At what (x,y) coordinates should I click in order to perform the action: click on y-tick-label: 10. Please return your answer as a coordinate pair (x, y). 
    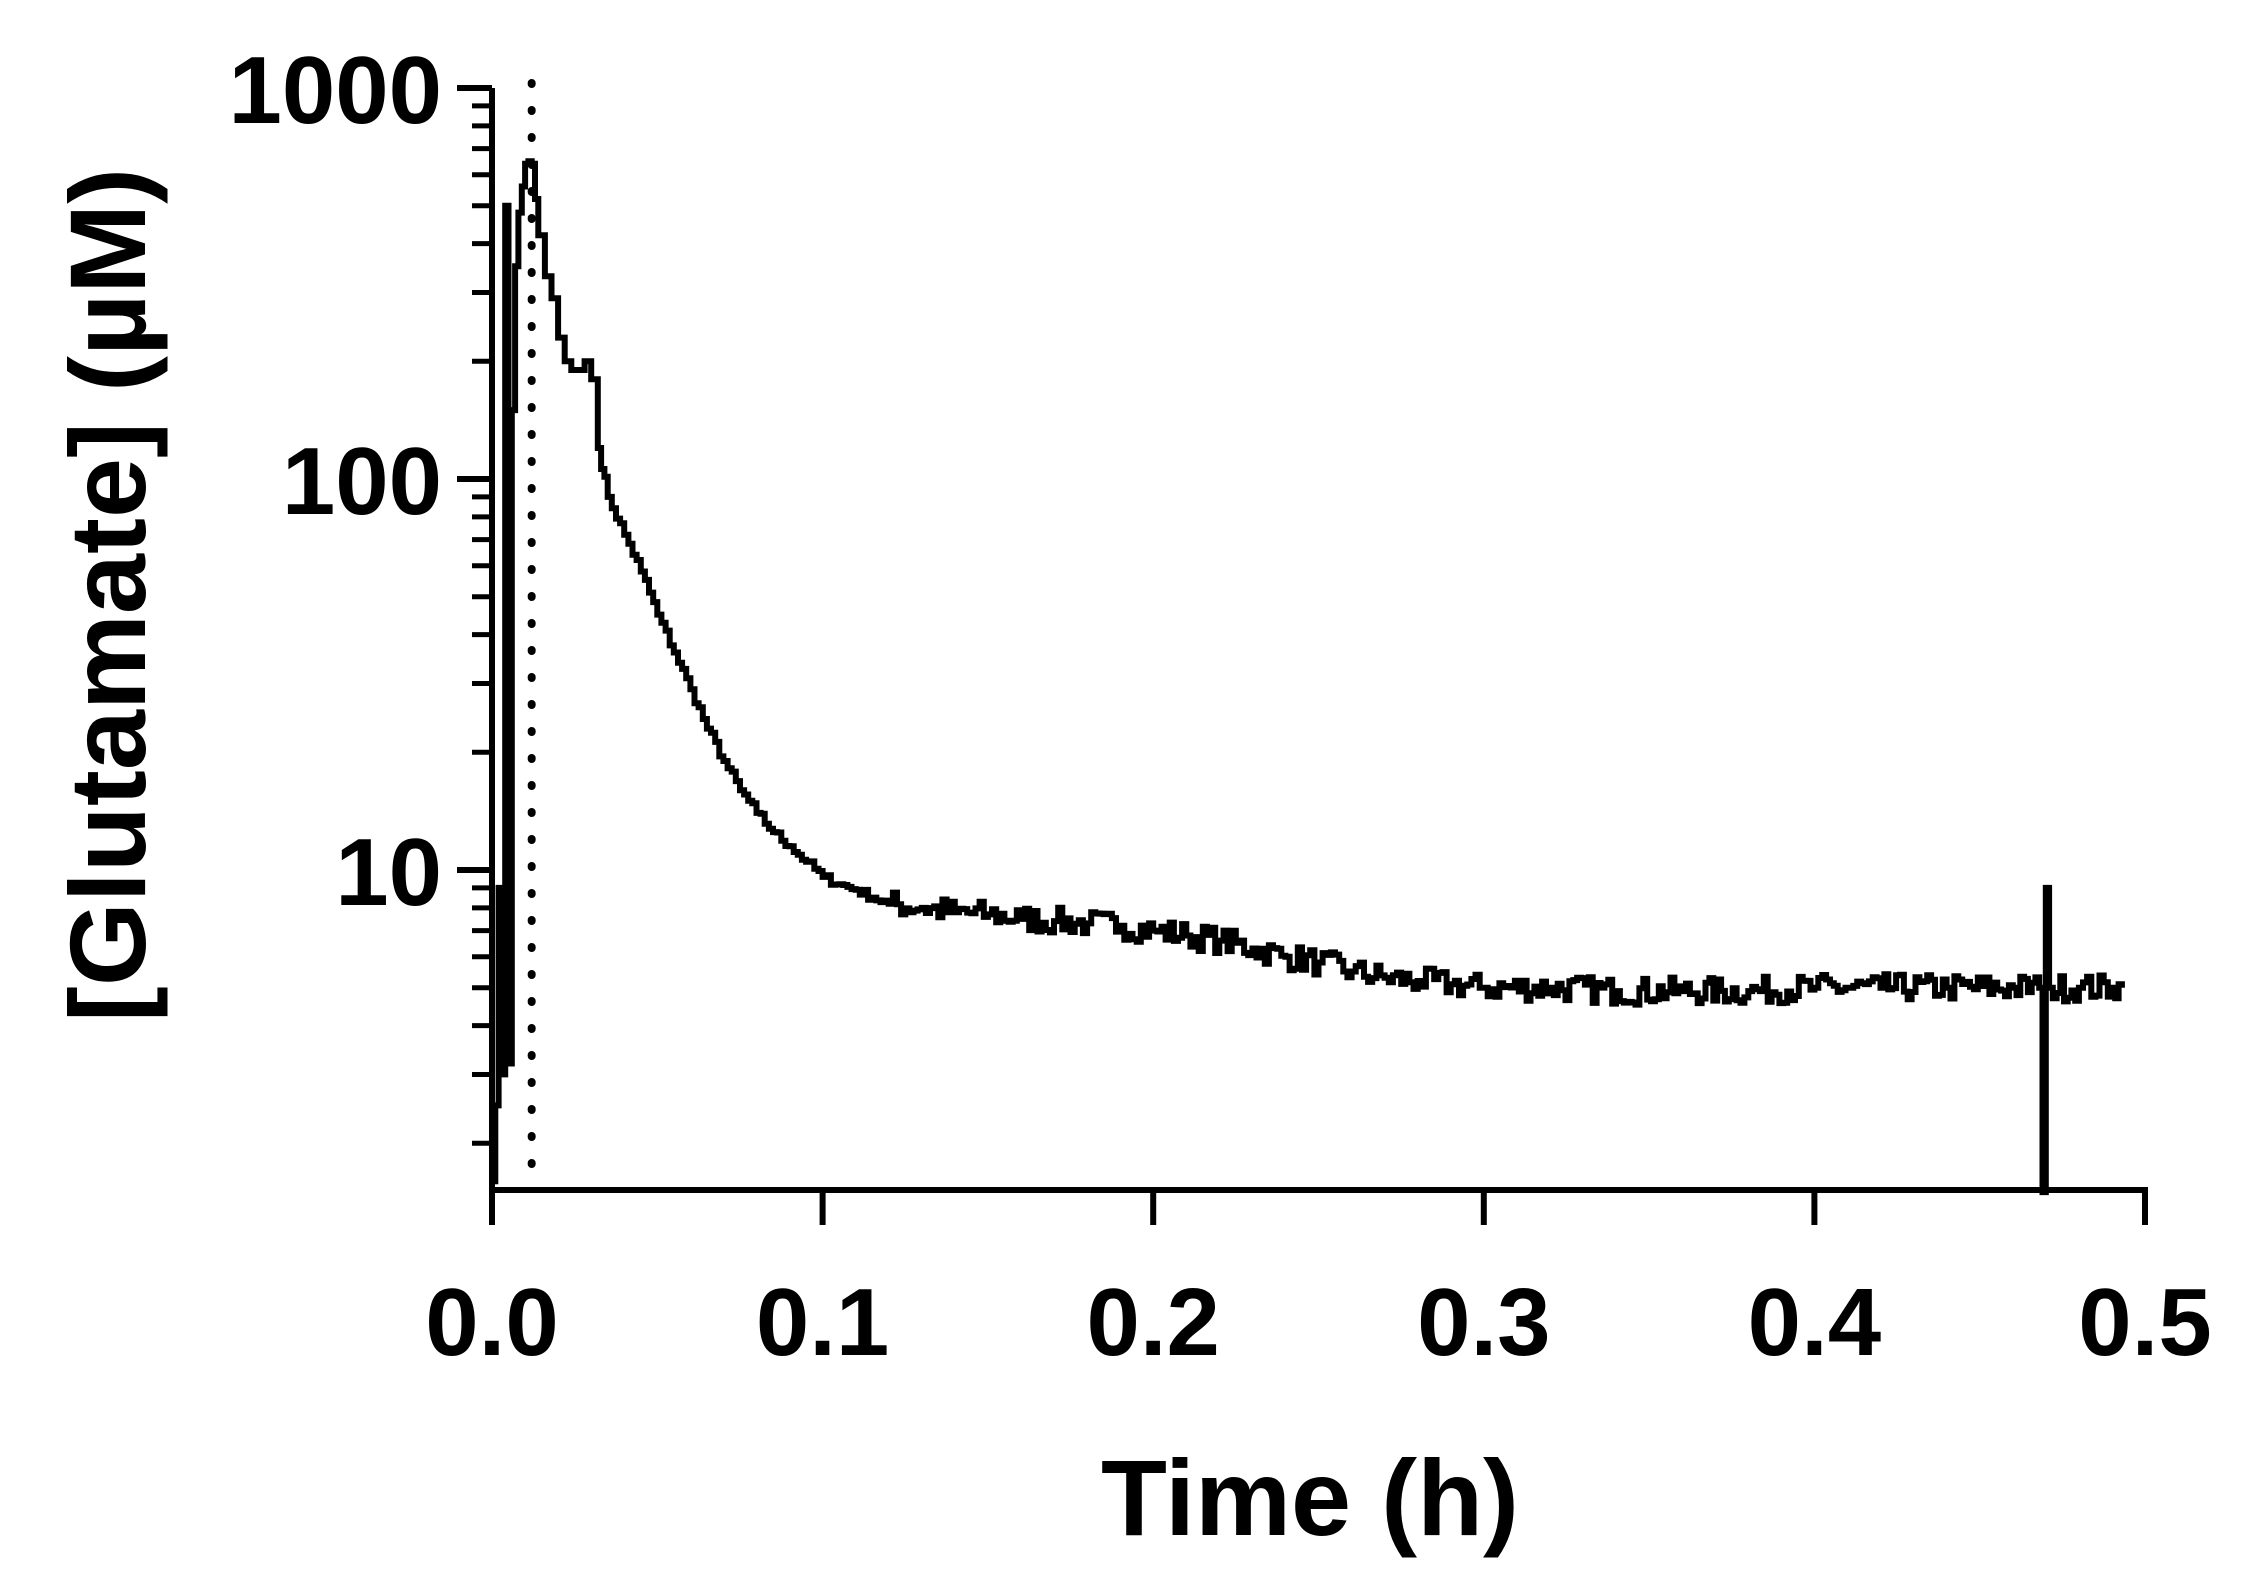
    Looking at the image, I should click on (388, 872).